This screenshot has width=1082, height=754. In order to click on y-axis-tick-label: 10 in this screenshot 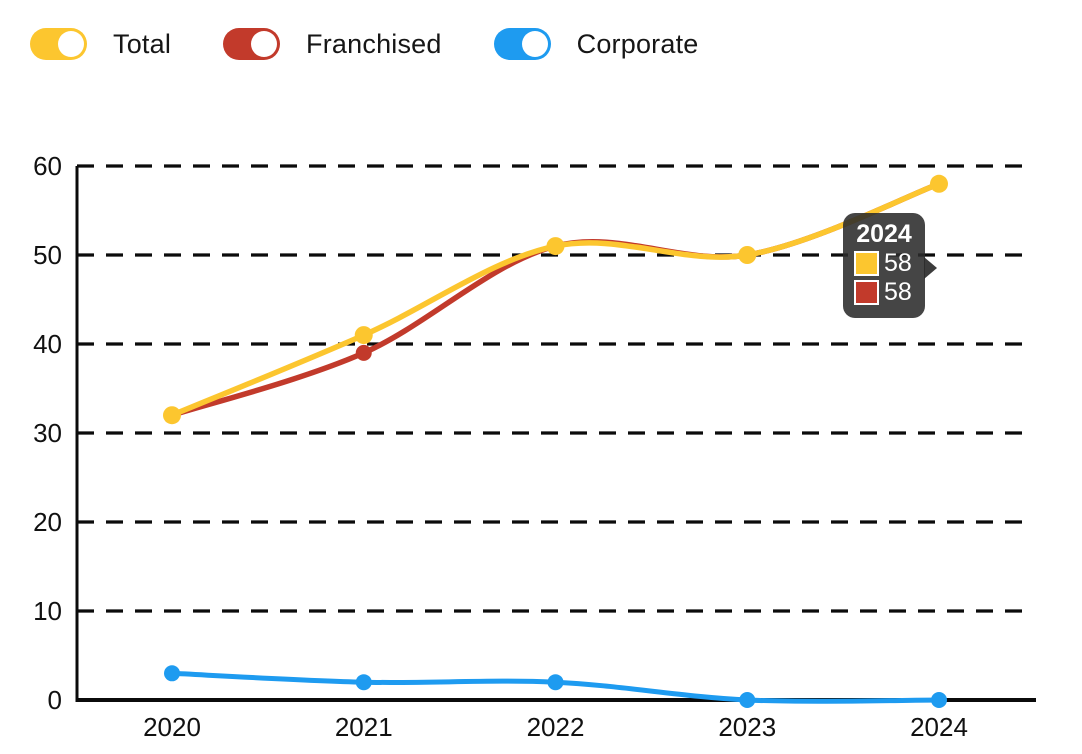, I will do `click(47, 611)`.